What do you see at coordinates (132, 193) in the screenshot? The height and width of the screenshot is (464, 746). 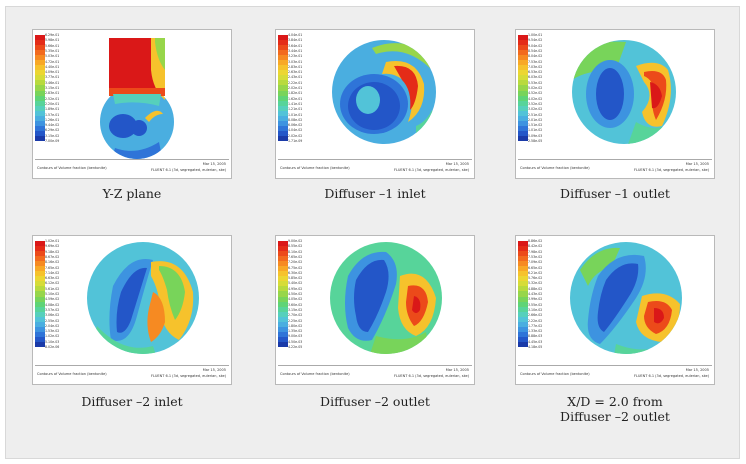 I see `caption-yz-plane: Y-Z plane` at bounding box center [132, 193].